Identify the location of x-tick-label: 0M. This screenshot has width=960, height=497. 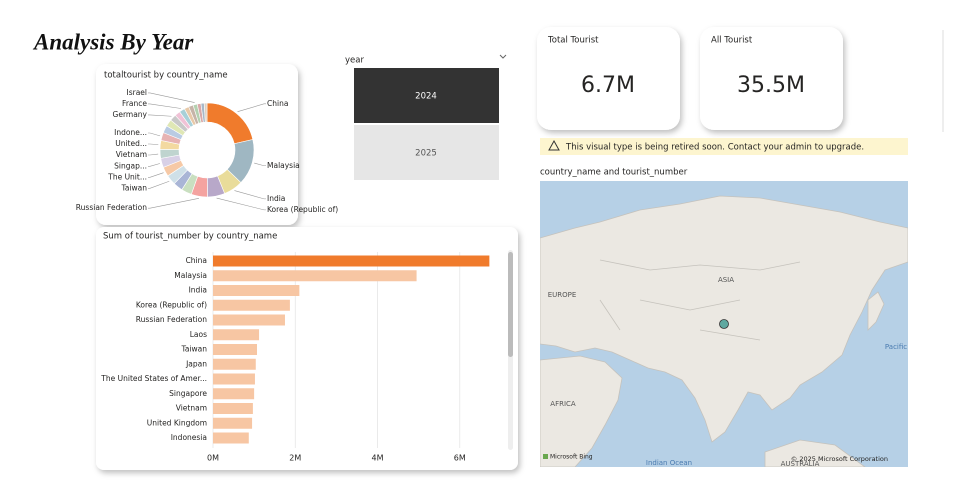
(213, 458).